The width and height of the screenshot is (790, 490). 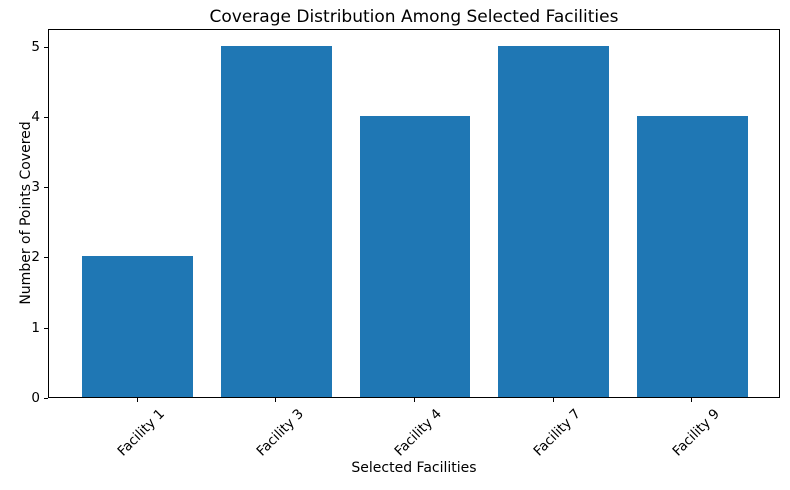 What do you see at coordinates (35, 116) in the screenshot?
I see `y-tick-label: 4` at bounding box center [35, 116].